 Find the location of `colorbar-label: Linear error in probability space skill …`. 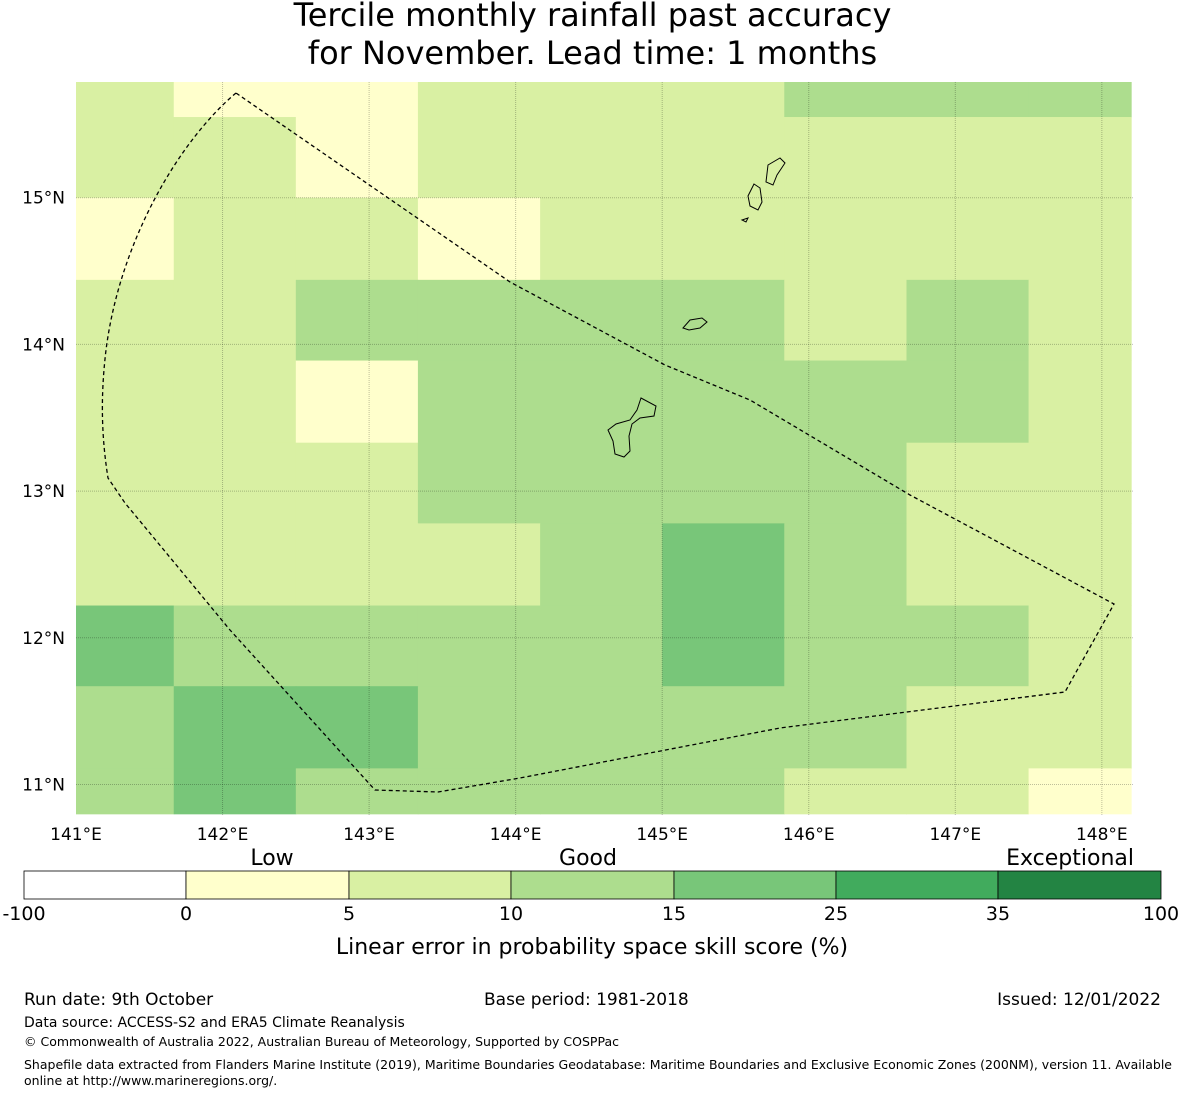

colorbar-label: Linear error in probability space skill … is located at coordinates (592, 947).